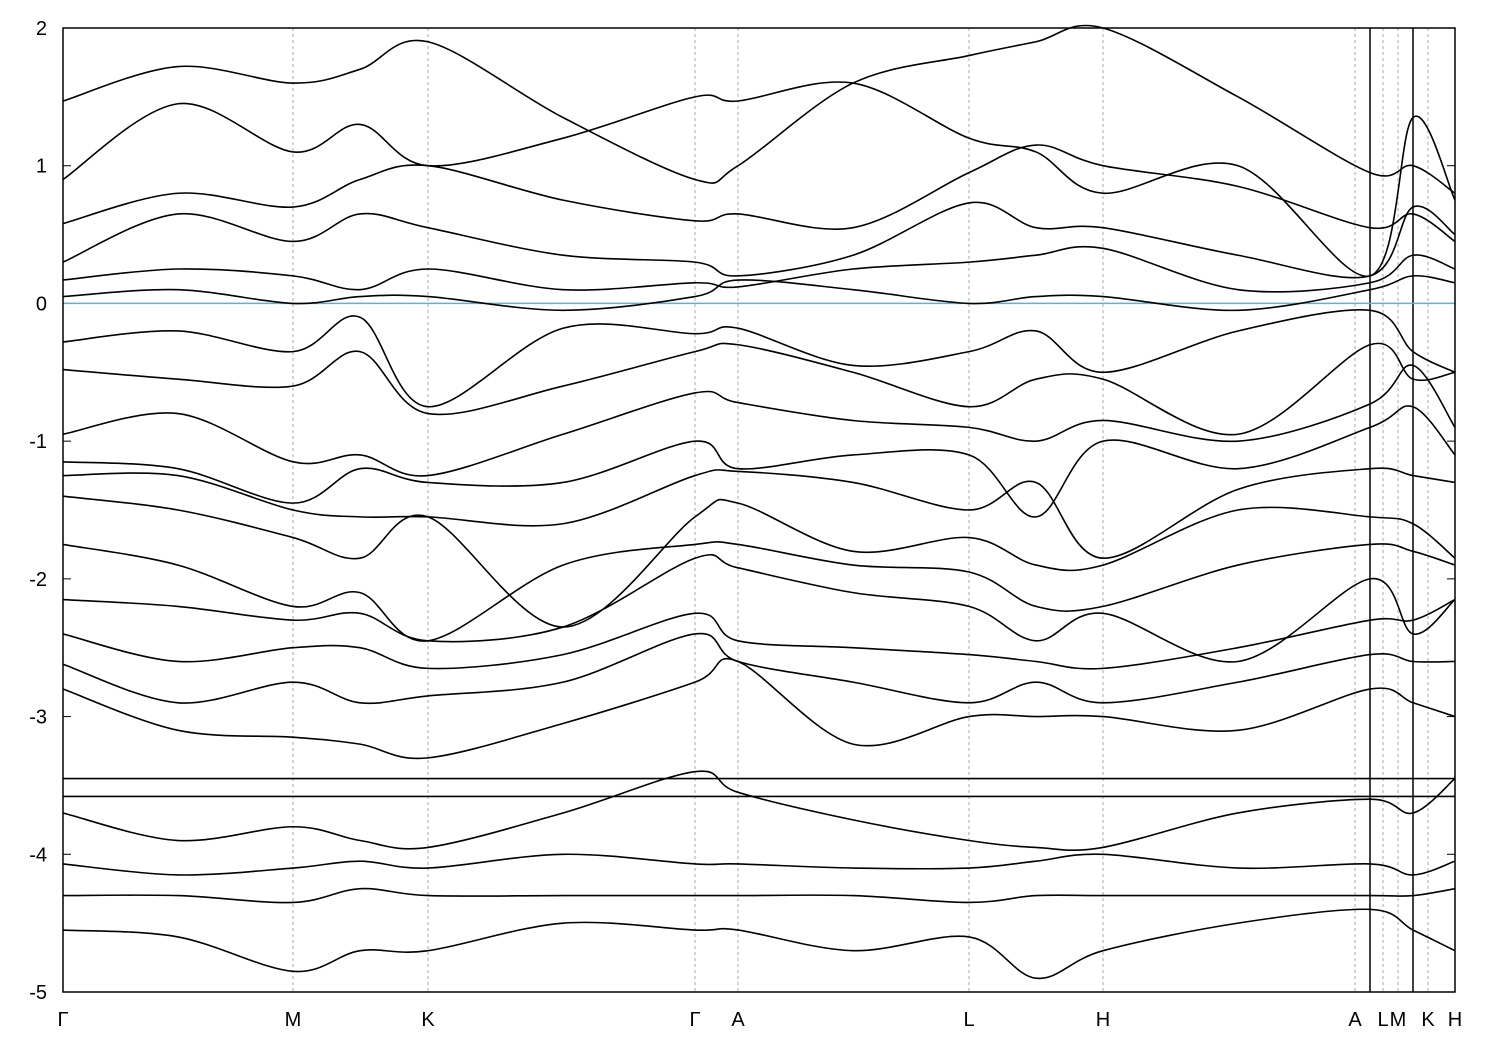  What do you see at coordinates (38, 442) in the screenshot?
I see `y-tick-label: -1` at bounding box center [38, 442].